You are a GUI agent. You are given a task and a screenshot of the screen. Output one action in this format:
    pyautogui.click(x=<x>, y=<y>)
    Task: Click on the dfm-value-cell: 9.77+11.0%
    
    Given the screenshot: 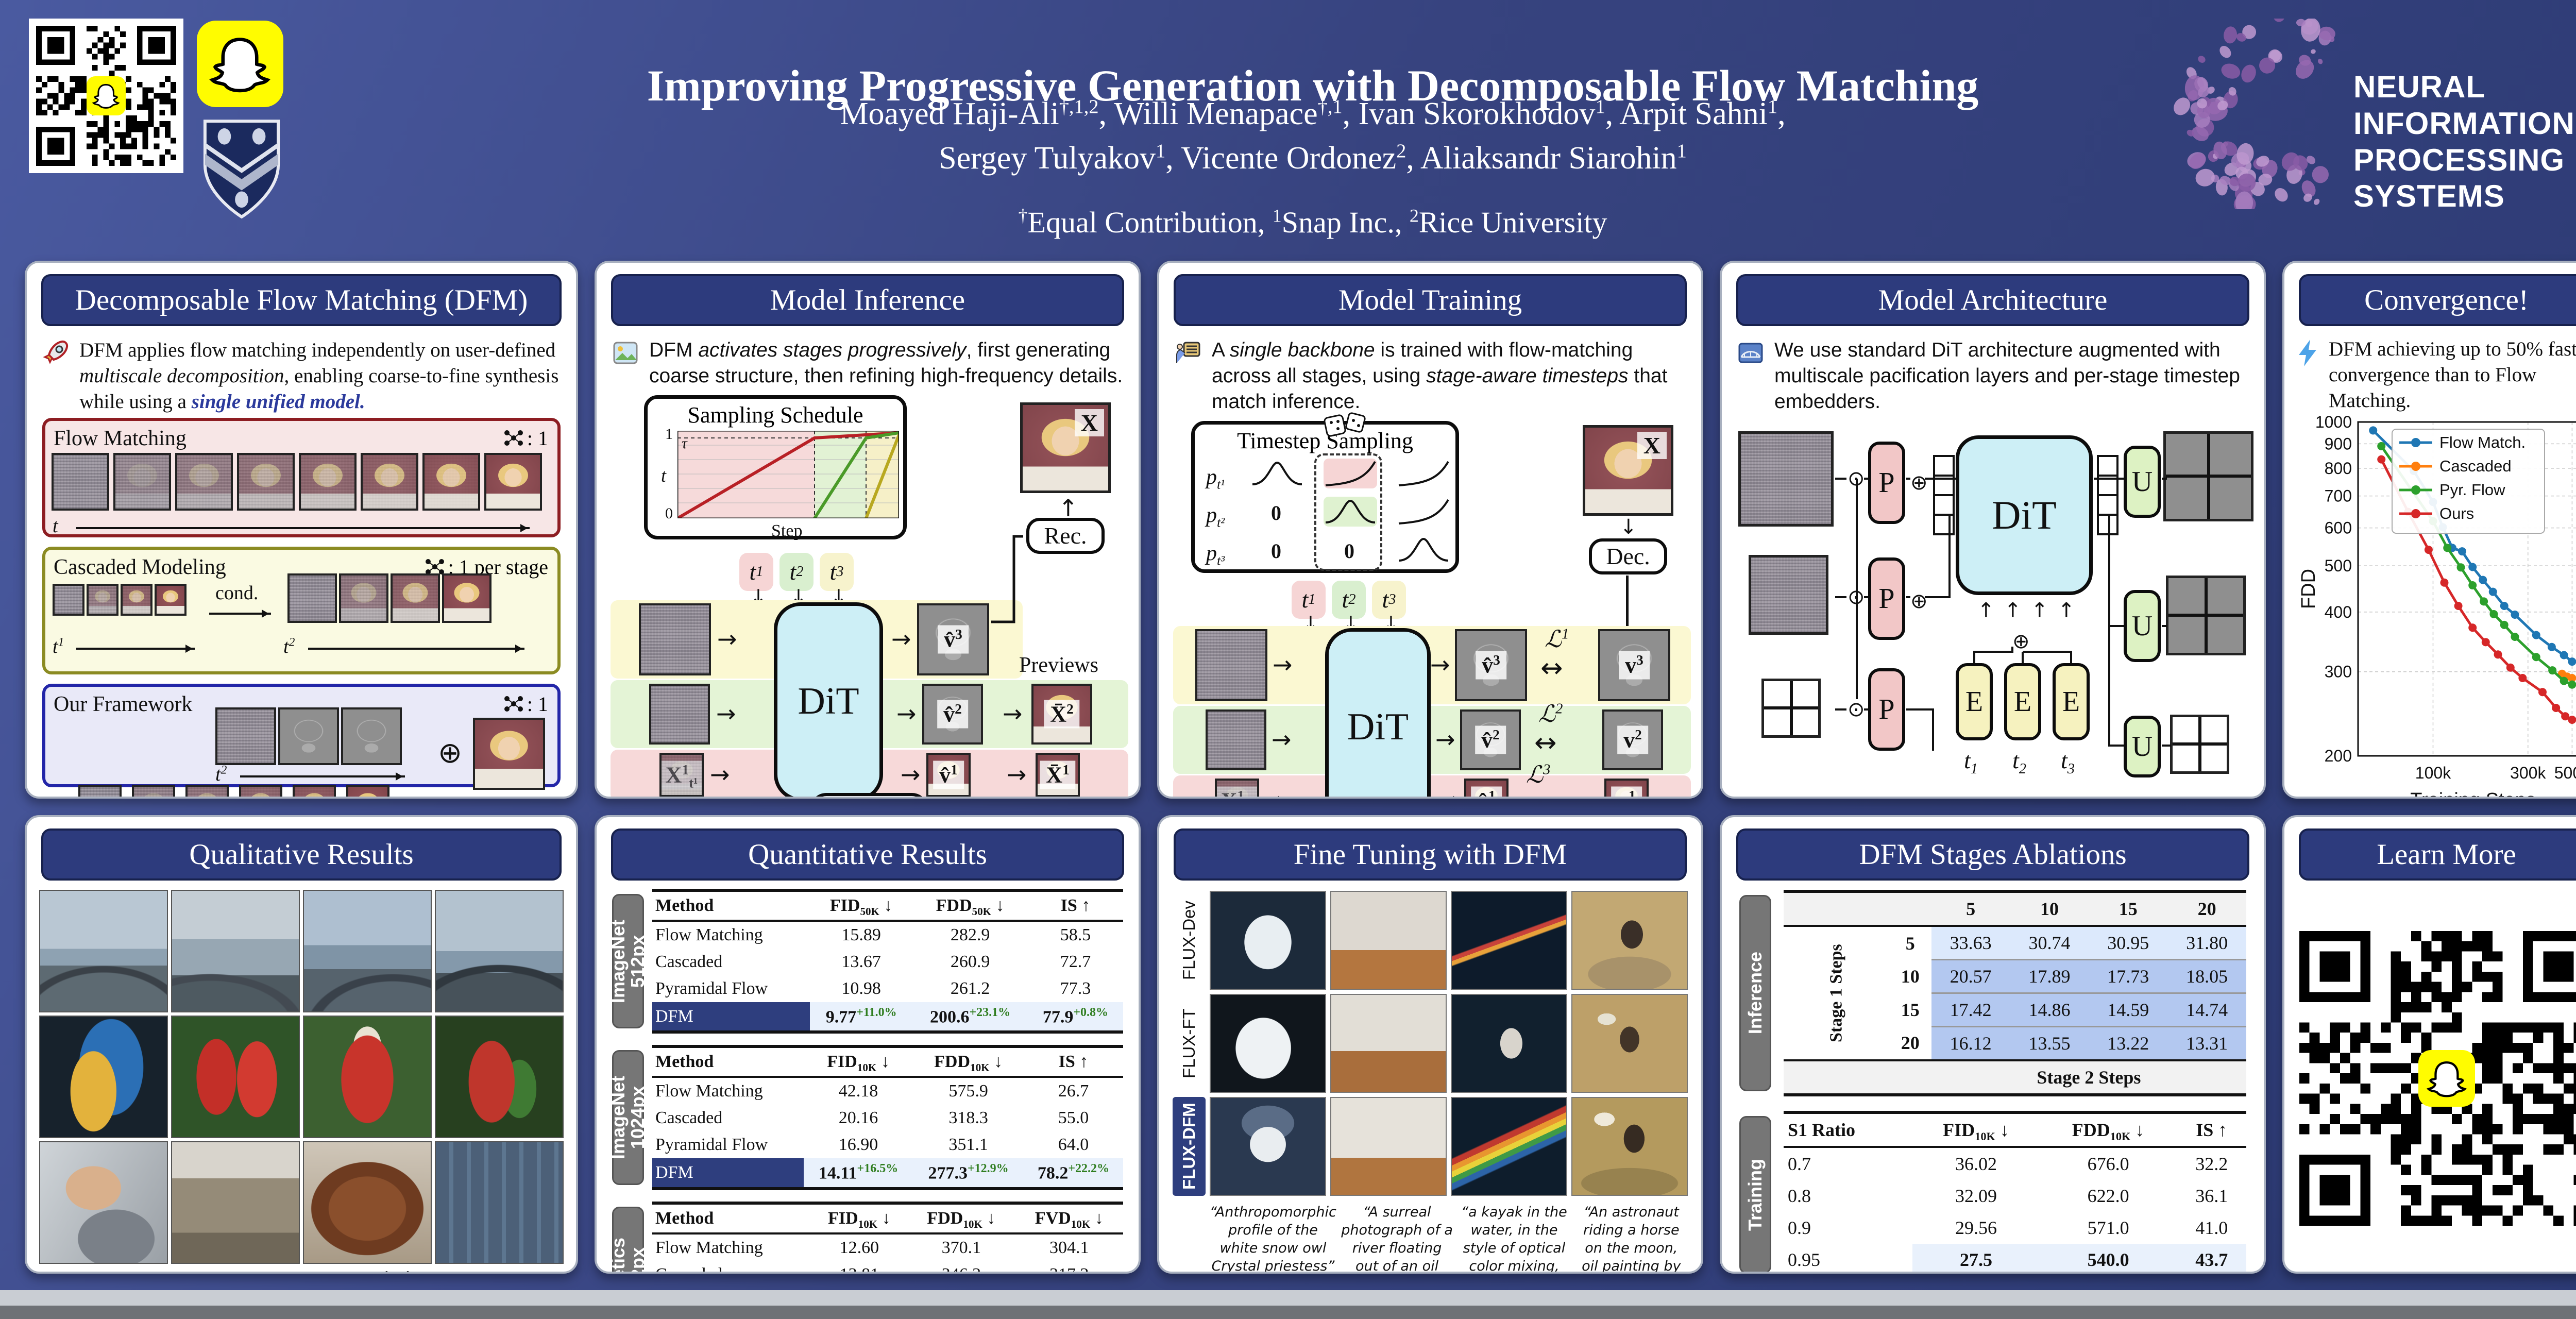 What is the action you would take?
    pyautogui.click(x=861, y=1018)
    